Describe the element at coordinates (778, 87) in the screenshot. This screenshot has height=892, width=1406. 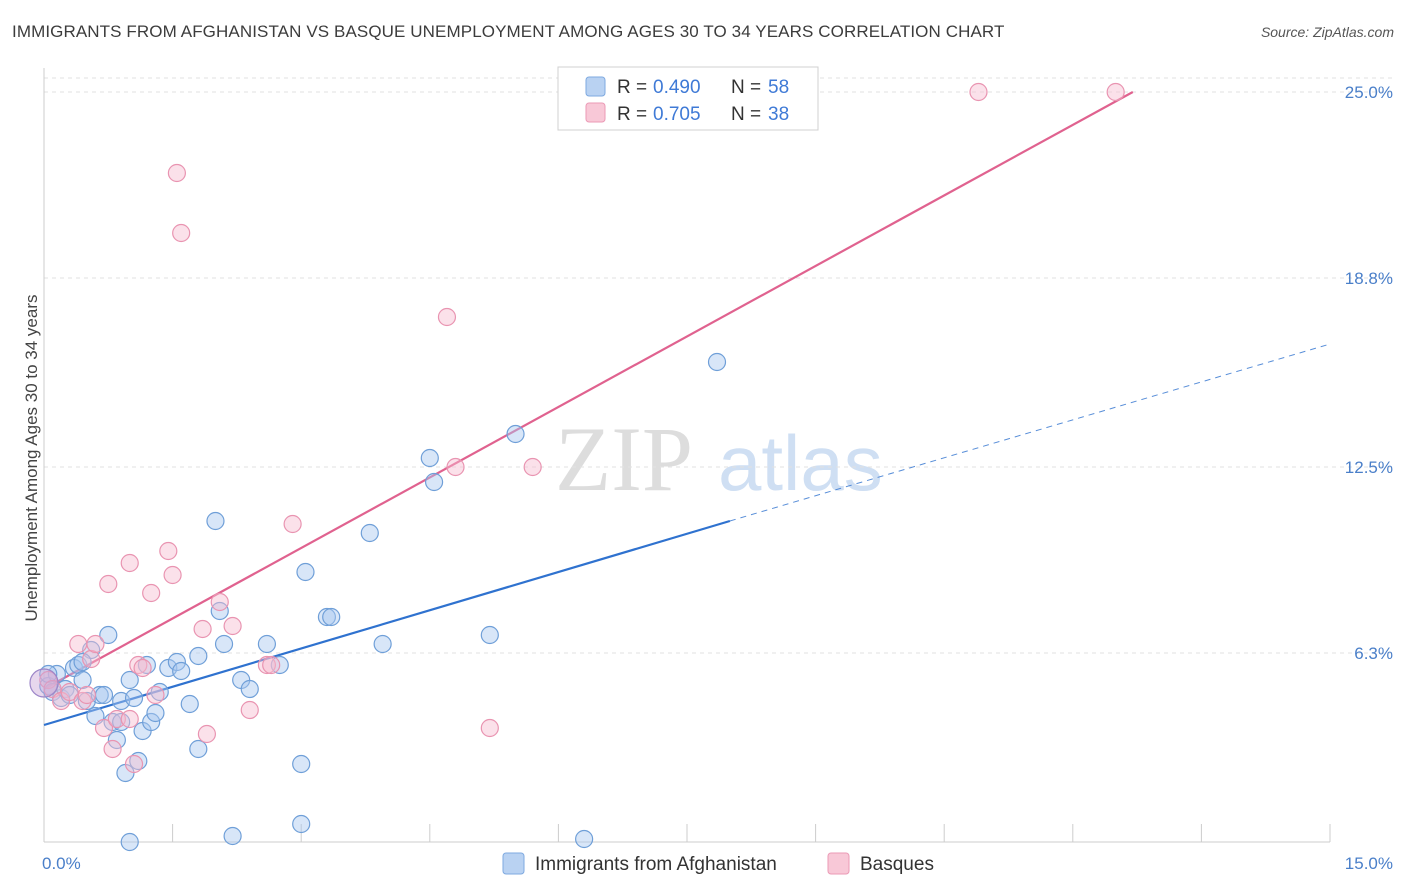
I see `legend-n-value-1: 58` at that location.